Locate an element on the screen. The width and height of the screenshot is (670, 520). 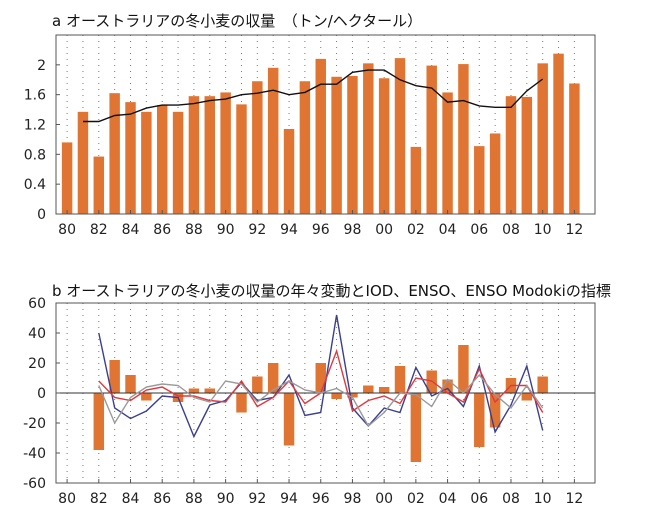
b-ytick-label: -60 is located at coordinates (34, 484).